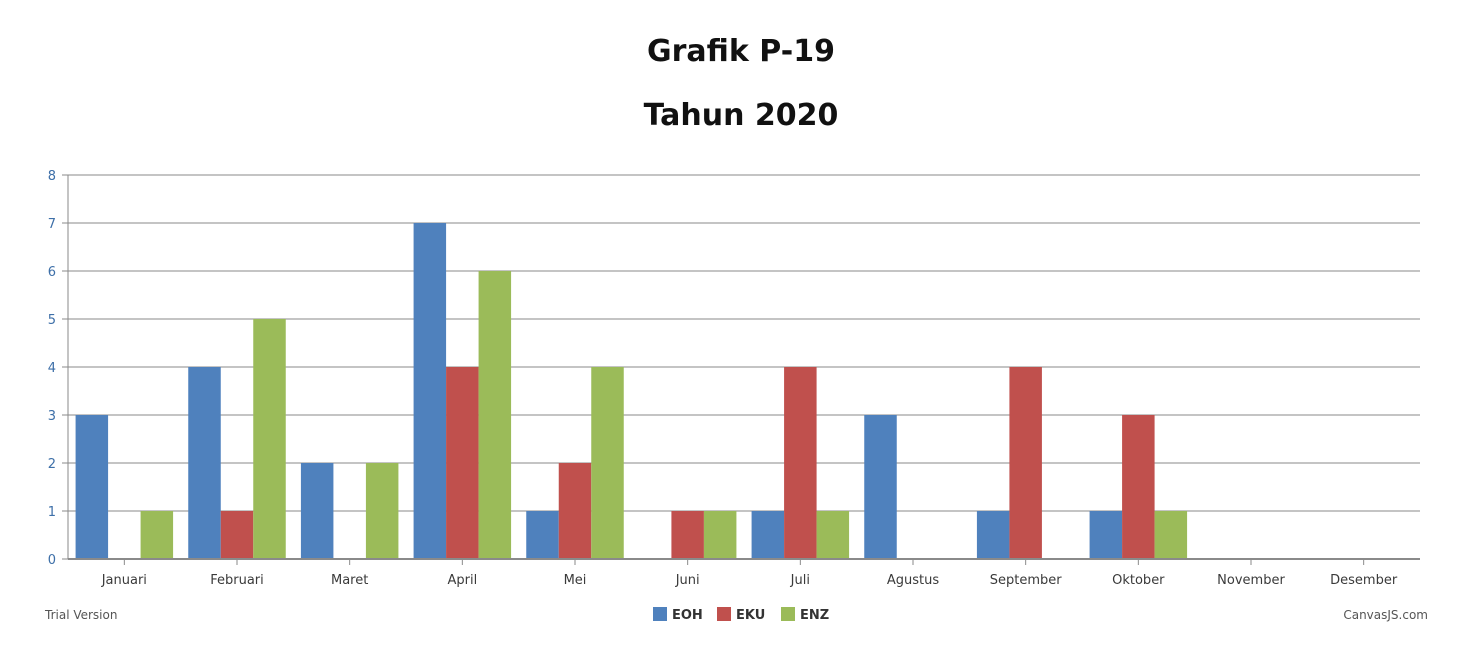  I want to click on bar-eoh-februari, so click(204, 463).